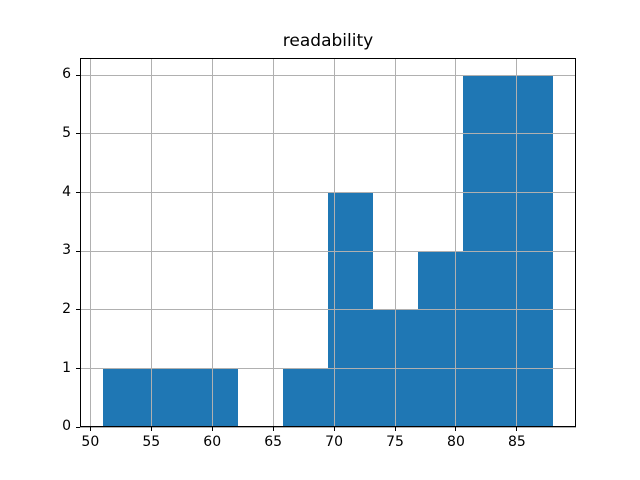 Image resolution: width=640 pixels, height=480 pixels. Describe the element at coordinates (212, 441) in the screenshot. I see `x-tick-label: 60` at that location.